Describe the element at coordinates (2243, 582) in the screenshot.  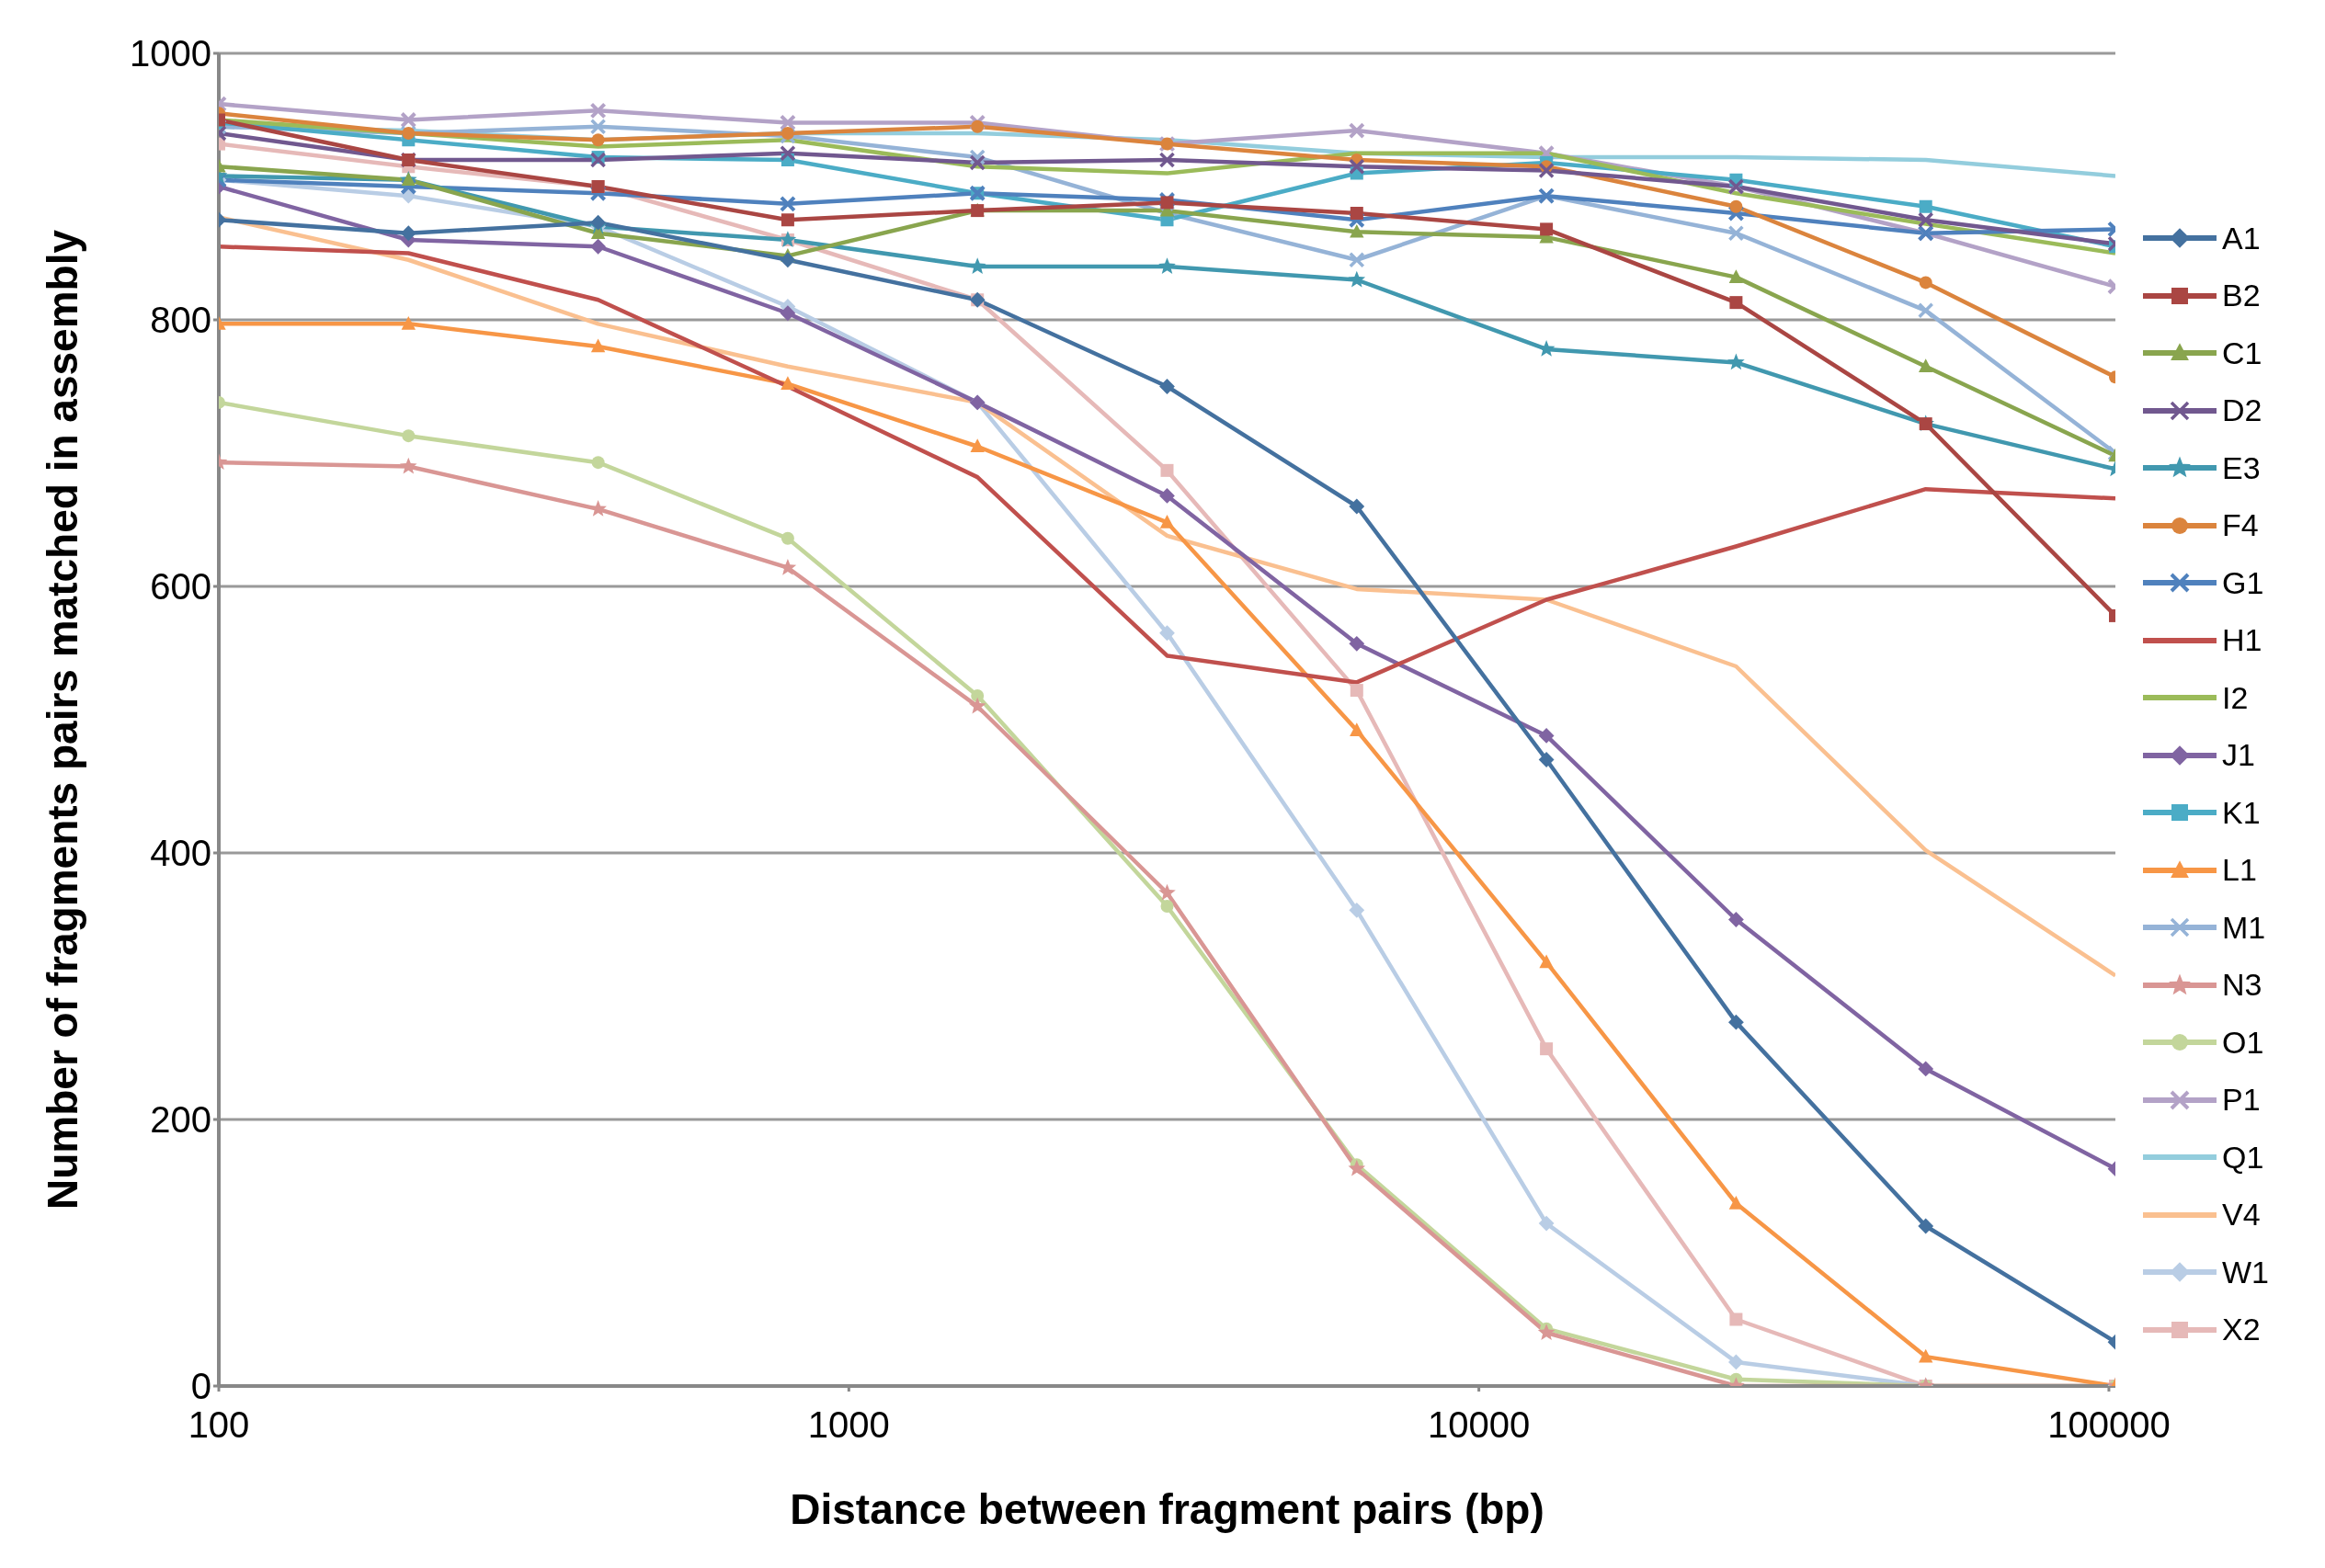
I see `legend-label: G1` at that location.